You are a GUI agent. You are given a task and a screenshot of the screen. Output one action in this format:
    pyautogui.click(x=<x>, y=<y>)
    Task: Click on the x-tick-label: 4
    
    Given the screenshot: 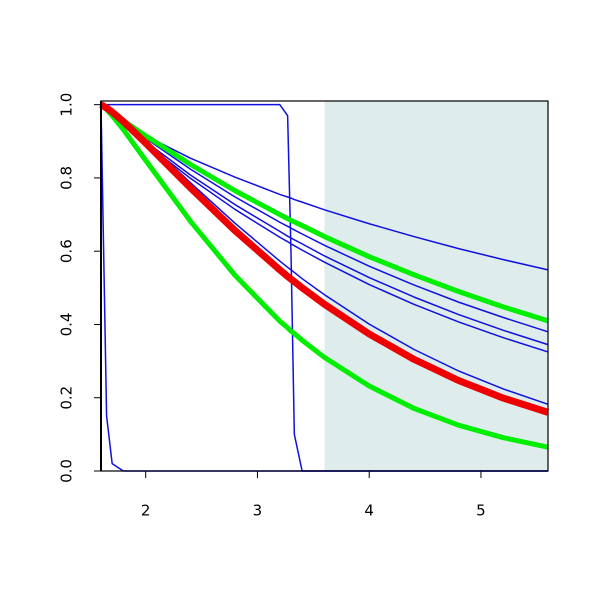 What is the action you would take?
    pyautogui.click(x=369, y=511)
    